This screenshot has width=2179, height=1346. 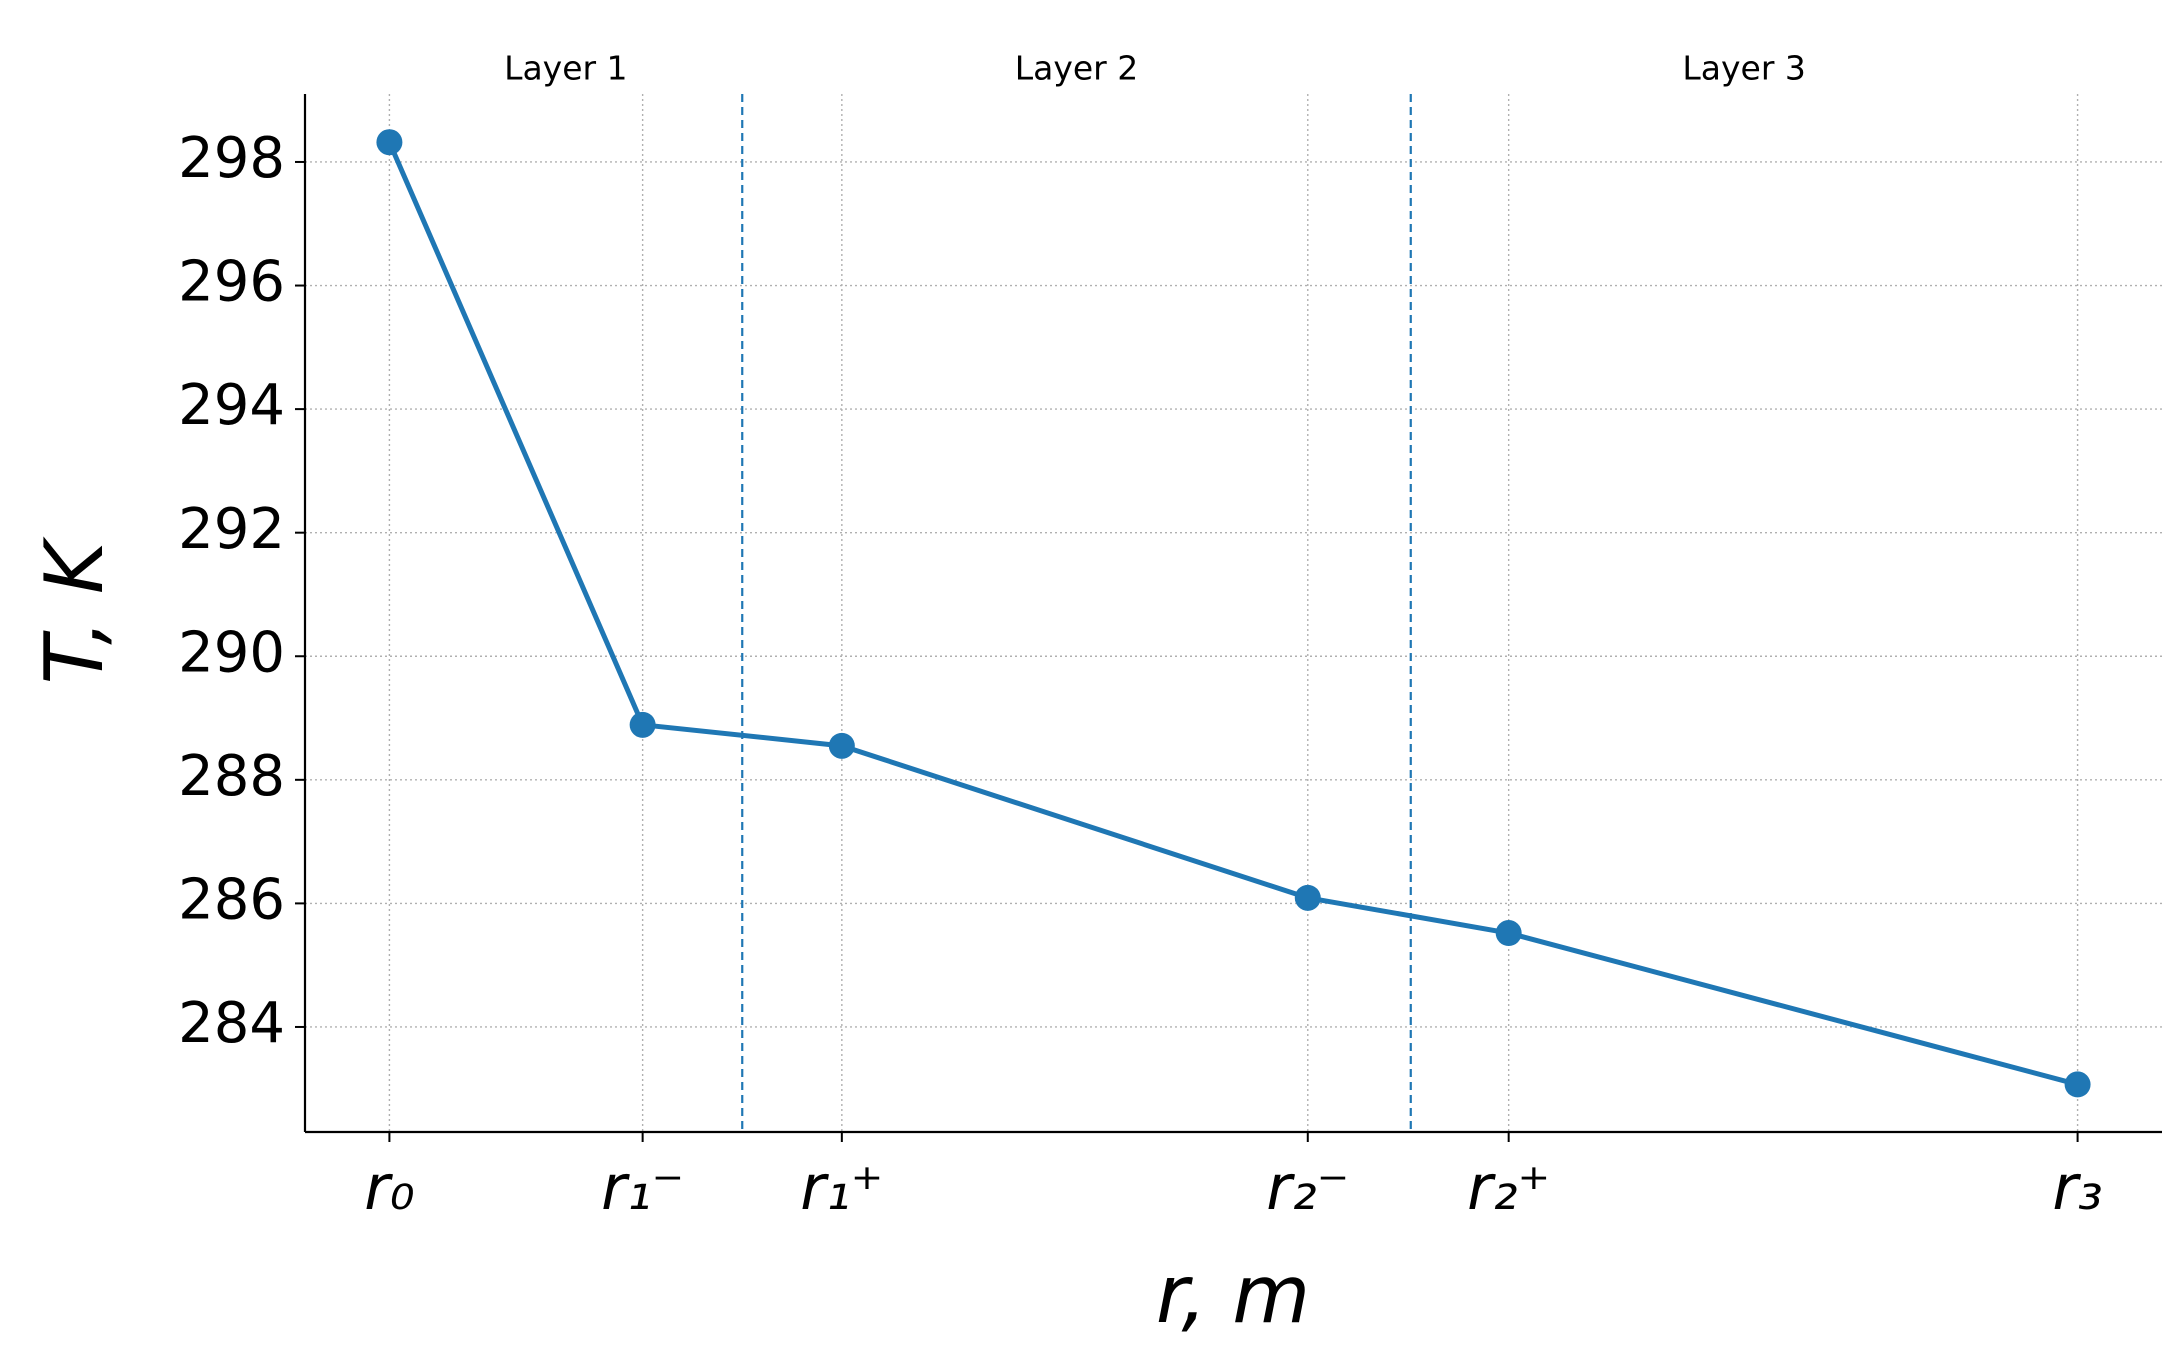 What do you see at coordinates (1307, 1187) in the screenshot?
I see `x-tick-label: r₂⁻` at bounding box center [1307, 1187].